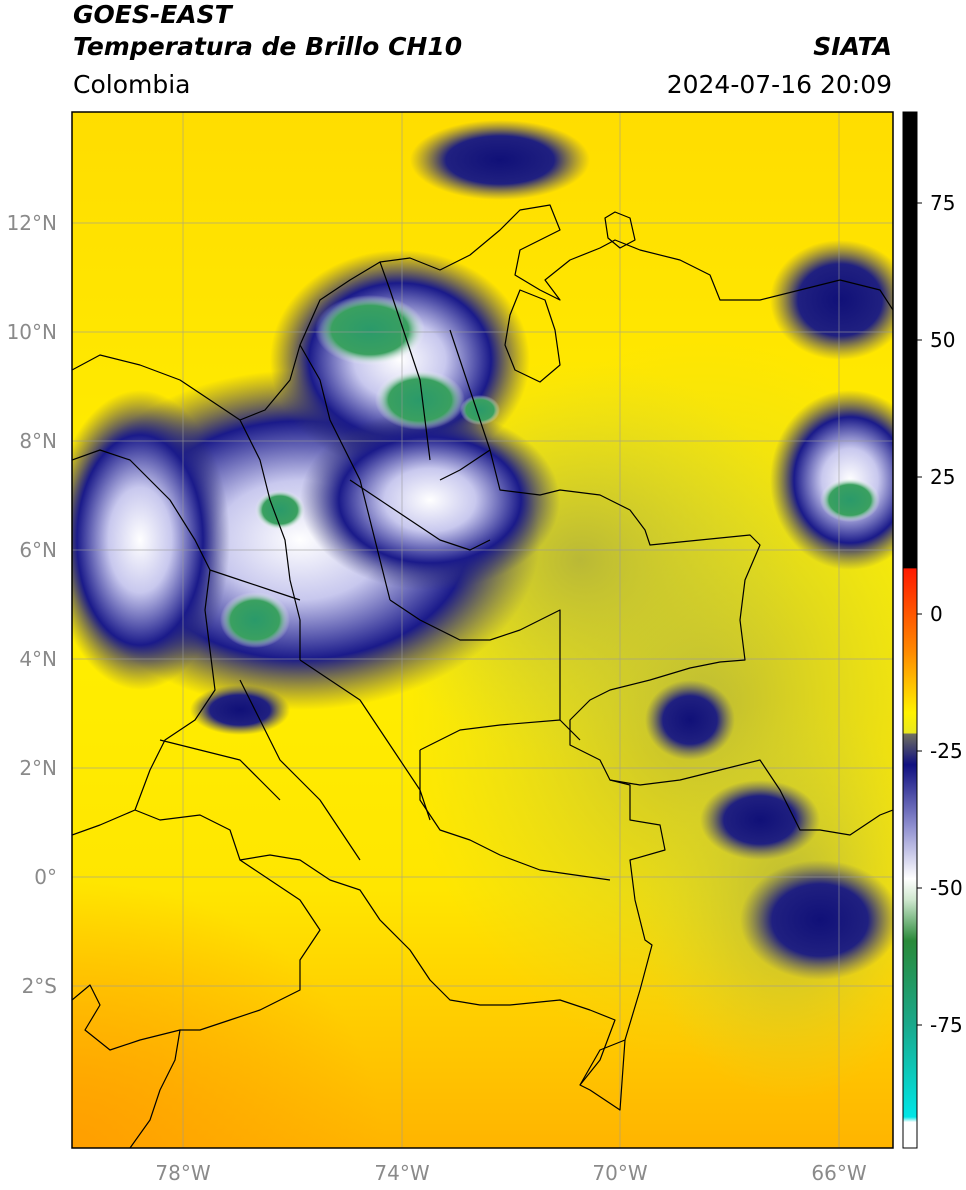 This screenshot has width=966, height=1190. I want to click on lat-label: 2°N, so click(38, 768).